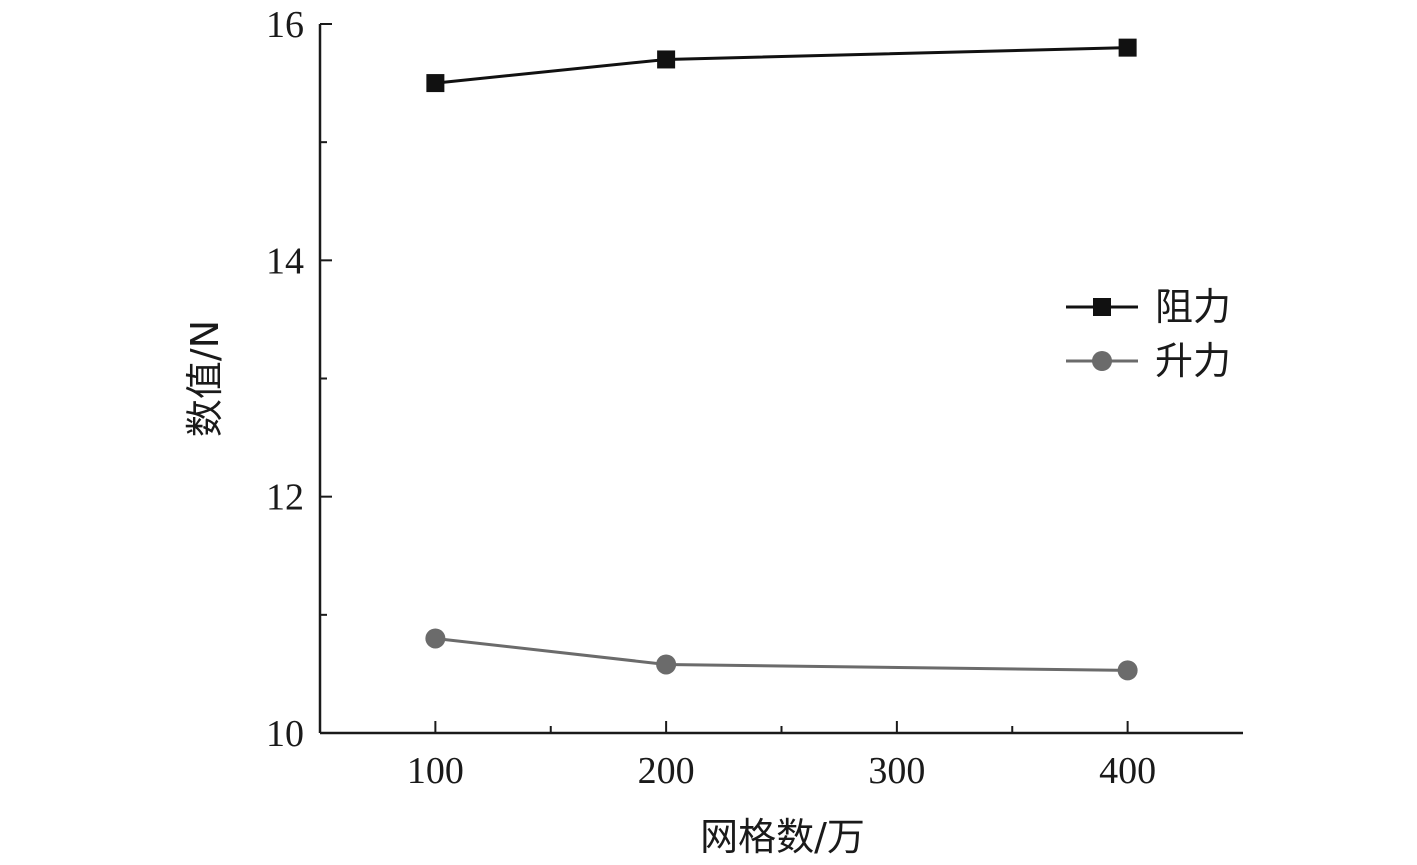  What do you see at coordinates (299, 379) in the screenshot?
I see `y-axis-ticks: 10 12 14 16` at bounding box center [299, 379].